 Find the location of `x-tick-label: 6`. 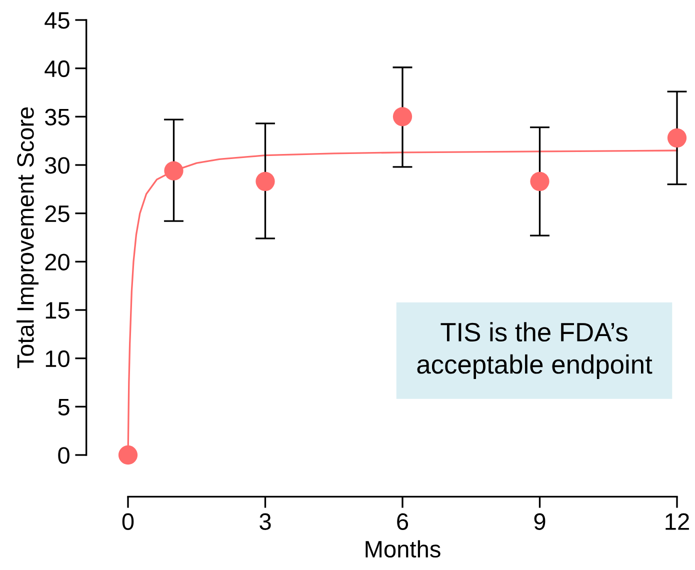

x-tick-label: 6 is located at coordinates (402, 521).